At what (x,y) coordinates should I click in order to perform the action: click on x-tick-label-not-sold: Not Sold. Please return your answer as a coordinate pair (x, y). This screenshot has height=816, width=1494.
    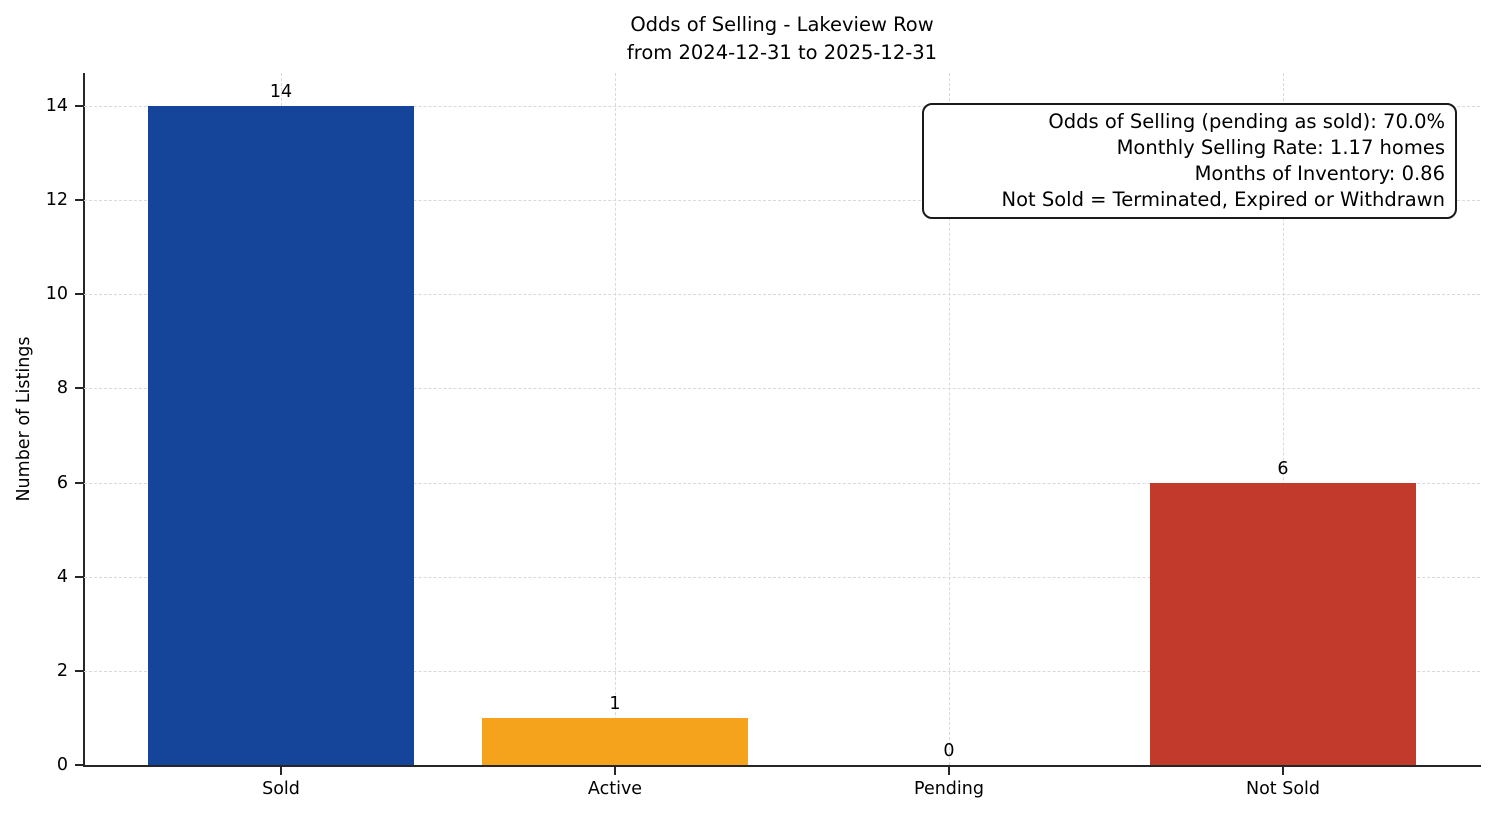
    Looking at the image, I should click on (1283, 789).